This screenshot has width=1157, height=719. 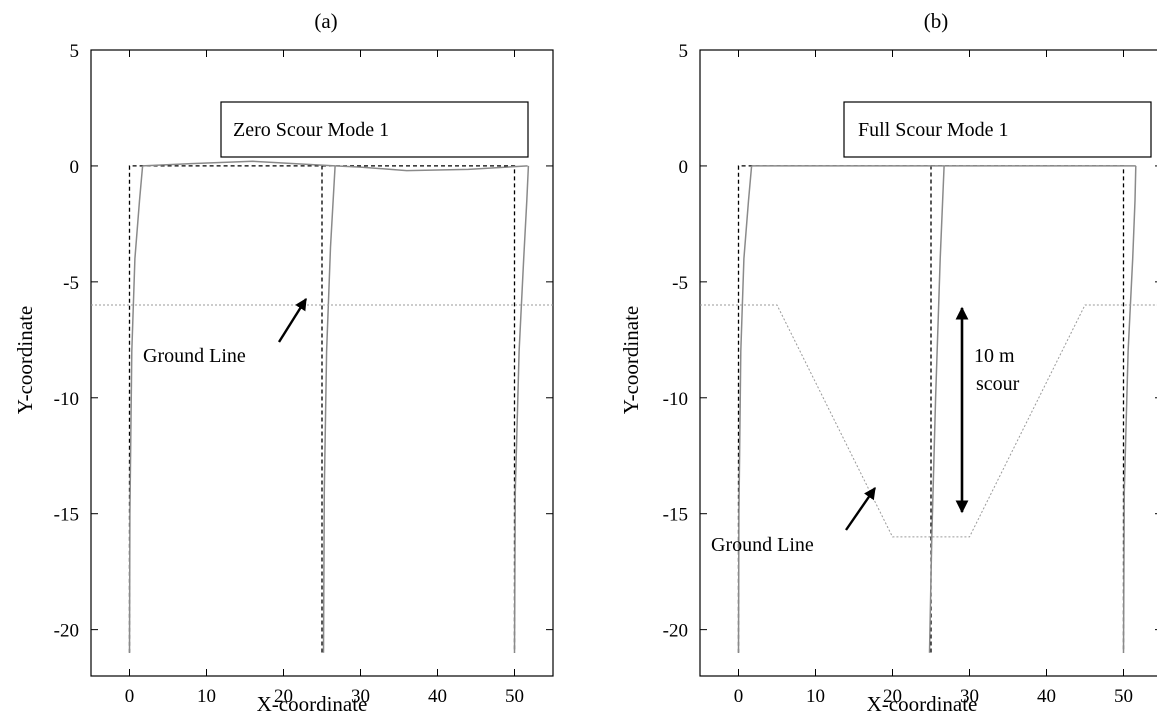 What do you see at coordinates (325, 21) in the screenshot?
I see `panel-title-a: (a)` at bounding box center [325, 21].